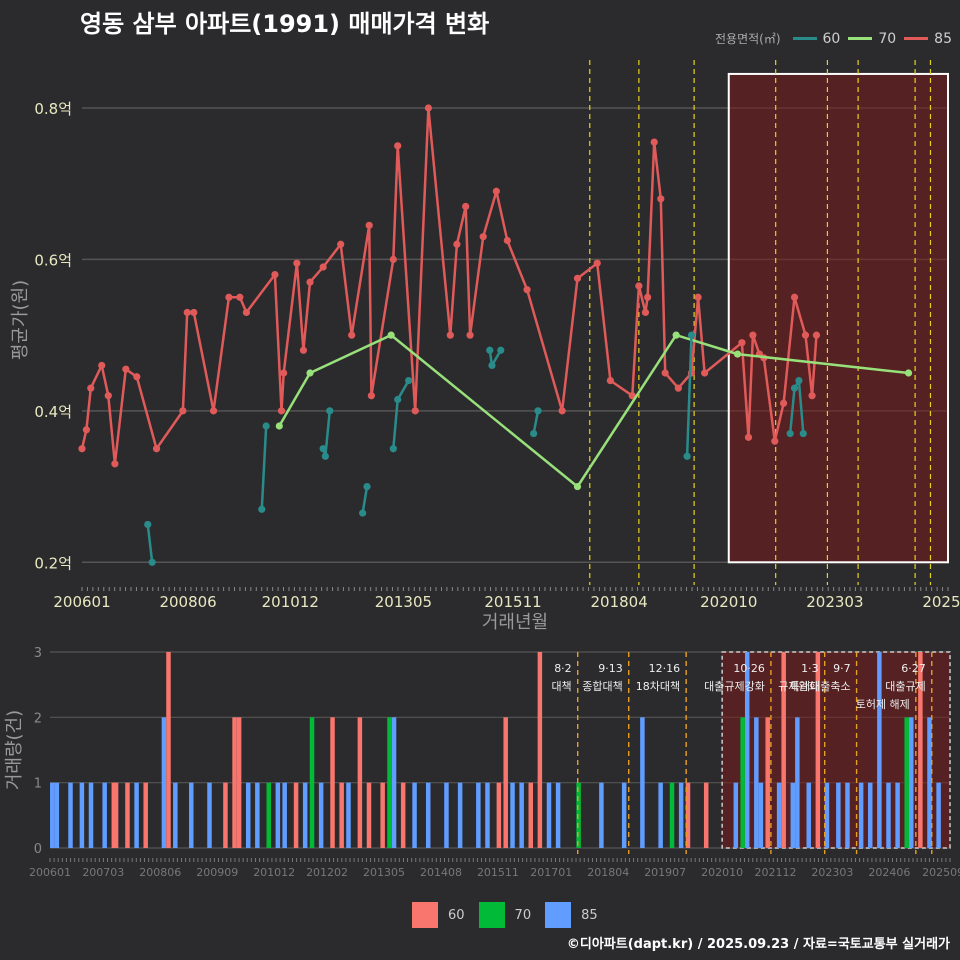 The width and height of the screenshot is (960, 960). Describe the element at coordinates (913, 668) in the screenshot. I see `policy-date-6: 6·27` at that location.